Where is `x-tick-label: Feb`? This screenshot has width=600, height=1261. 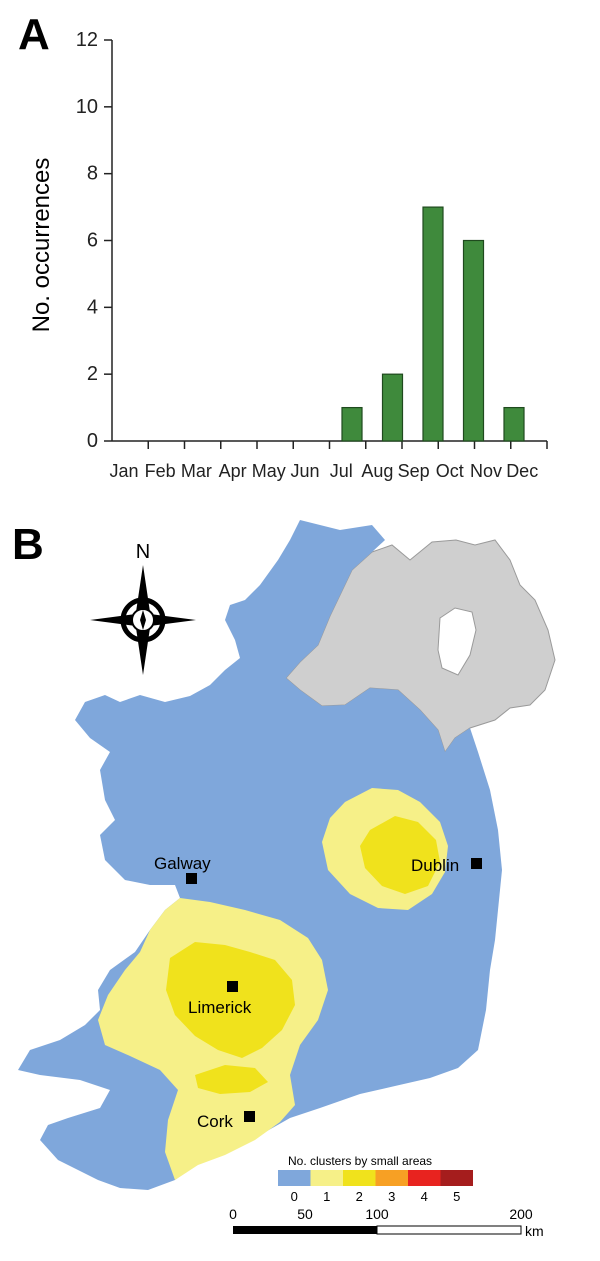
x-tick-label: Feb is located at coordinates (160, 471).